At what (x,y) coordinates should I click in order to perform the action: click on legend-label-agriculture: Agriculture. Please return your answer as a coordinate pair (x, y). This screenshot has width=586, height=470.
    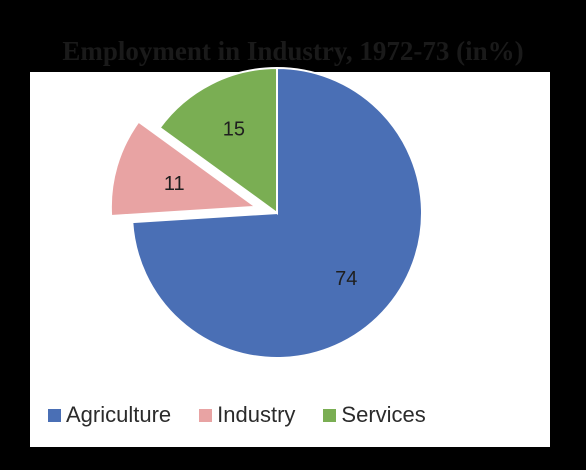
    Looking at the image, I should click on (119, 414).